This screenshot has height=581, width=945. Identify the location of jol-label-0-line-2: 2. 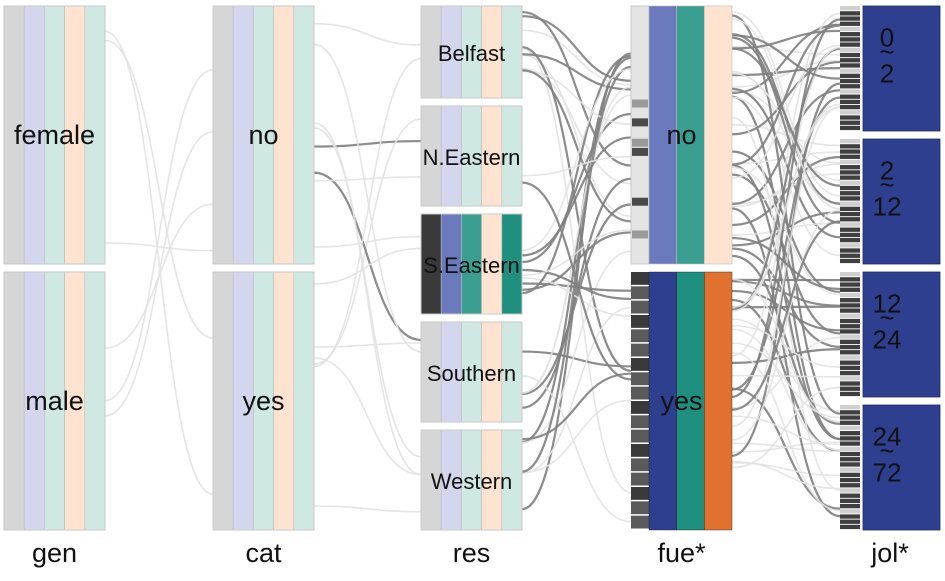
(887, 74).